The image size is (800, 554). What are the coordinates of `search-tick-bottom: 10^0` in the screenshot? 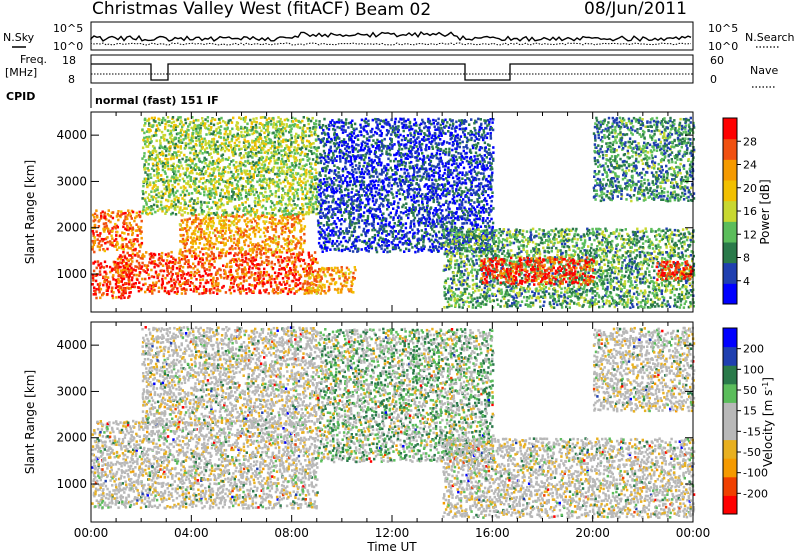 It's located at (723, 46).